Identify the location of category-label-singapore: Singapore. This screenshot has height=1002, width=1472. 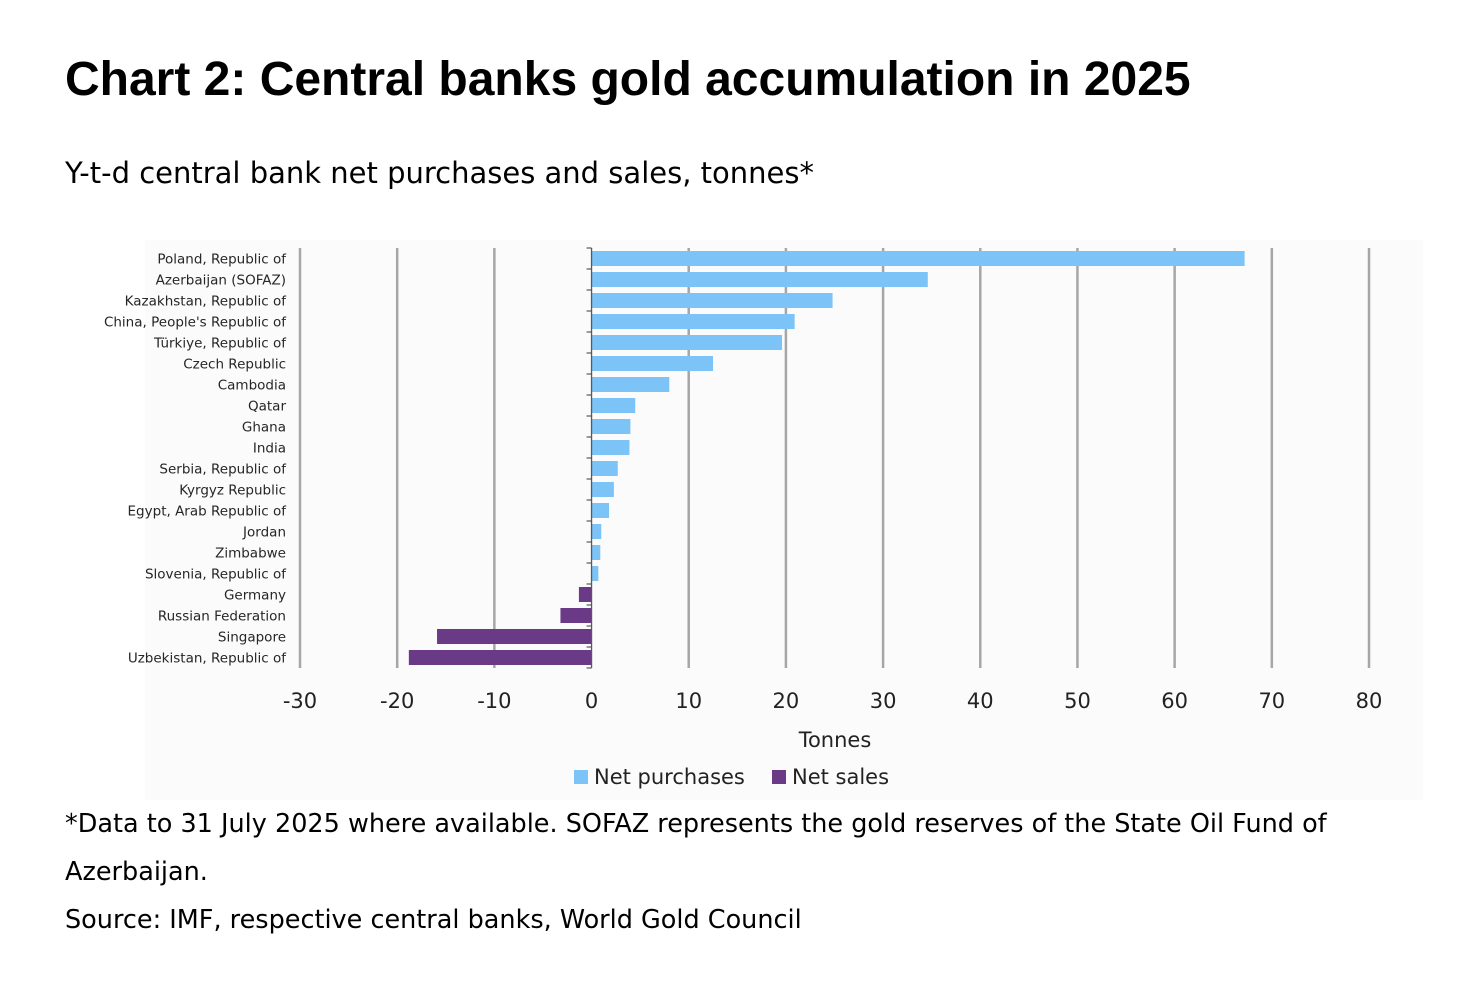
(252, 638).